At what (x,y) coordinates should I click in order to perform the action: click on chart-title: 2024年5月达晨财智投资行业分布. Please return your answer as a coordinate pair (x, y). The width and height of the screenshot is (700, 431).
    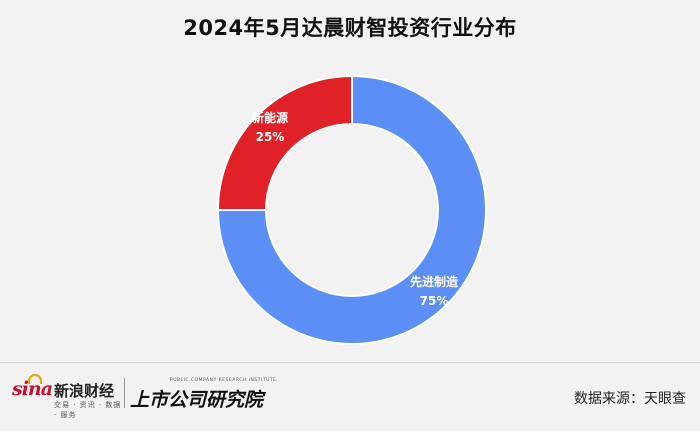
    Looking at the image, I should click on (350, 28).